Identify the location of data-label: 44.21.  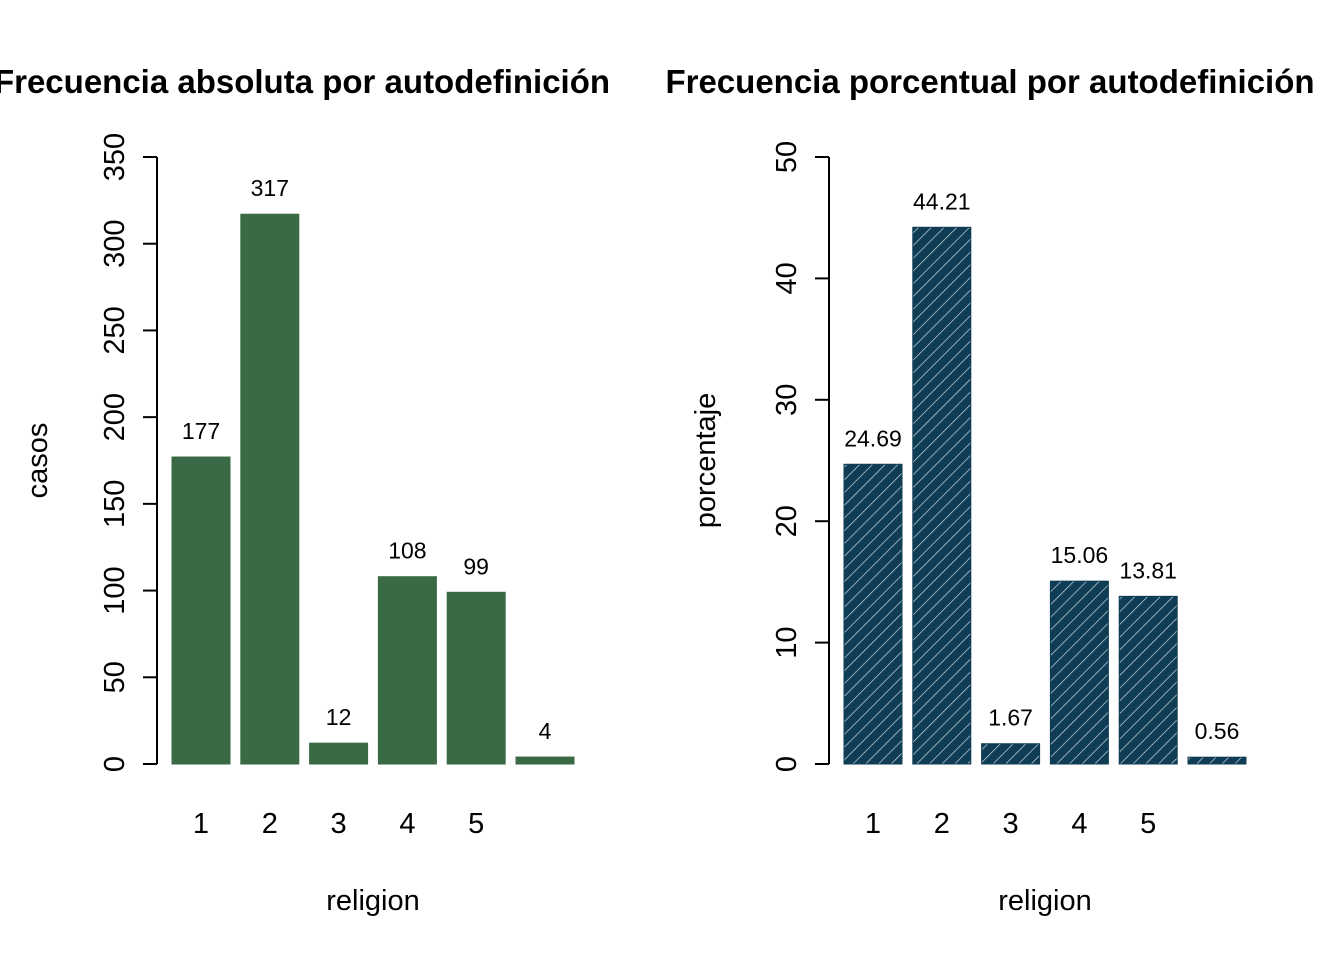
(942, 201).